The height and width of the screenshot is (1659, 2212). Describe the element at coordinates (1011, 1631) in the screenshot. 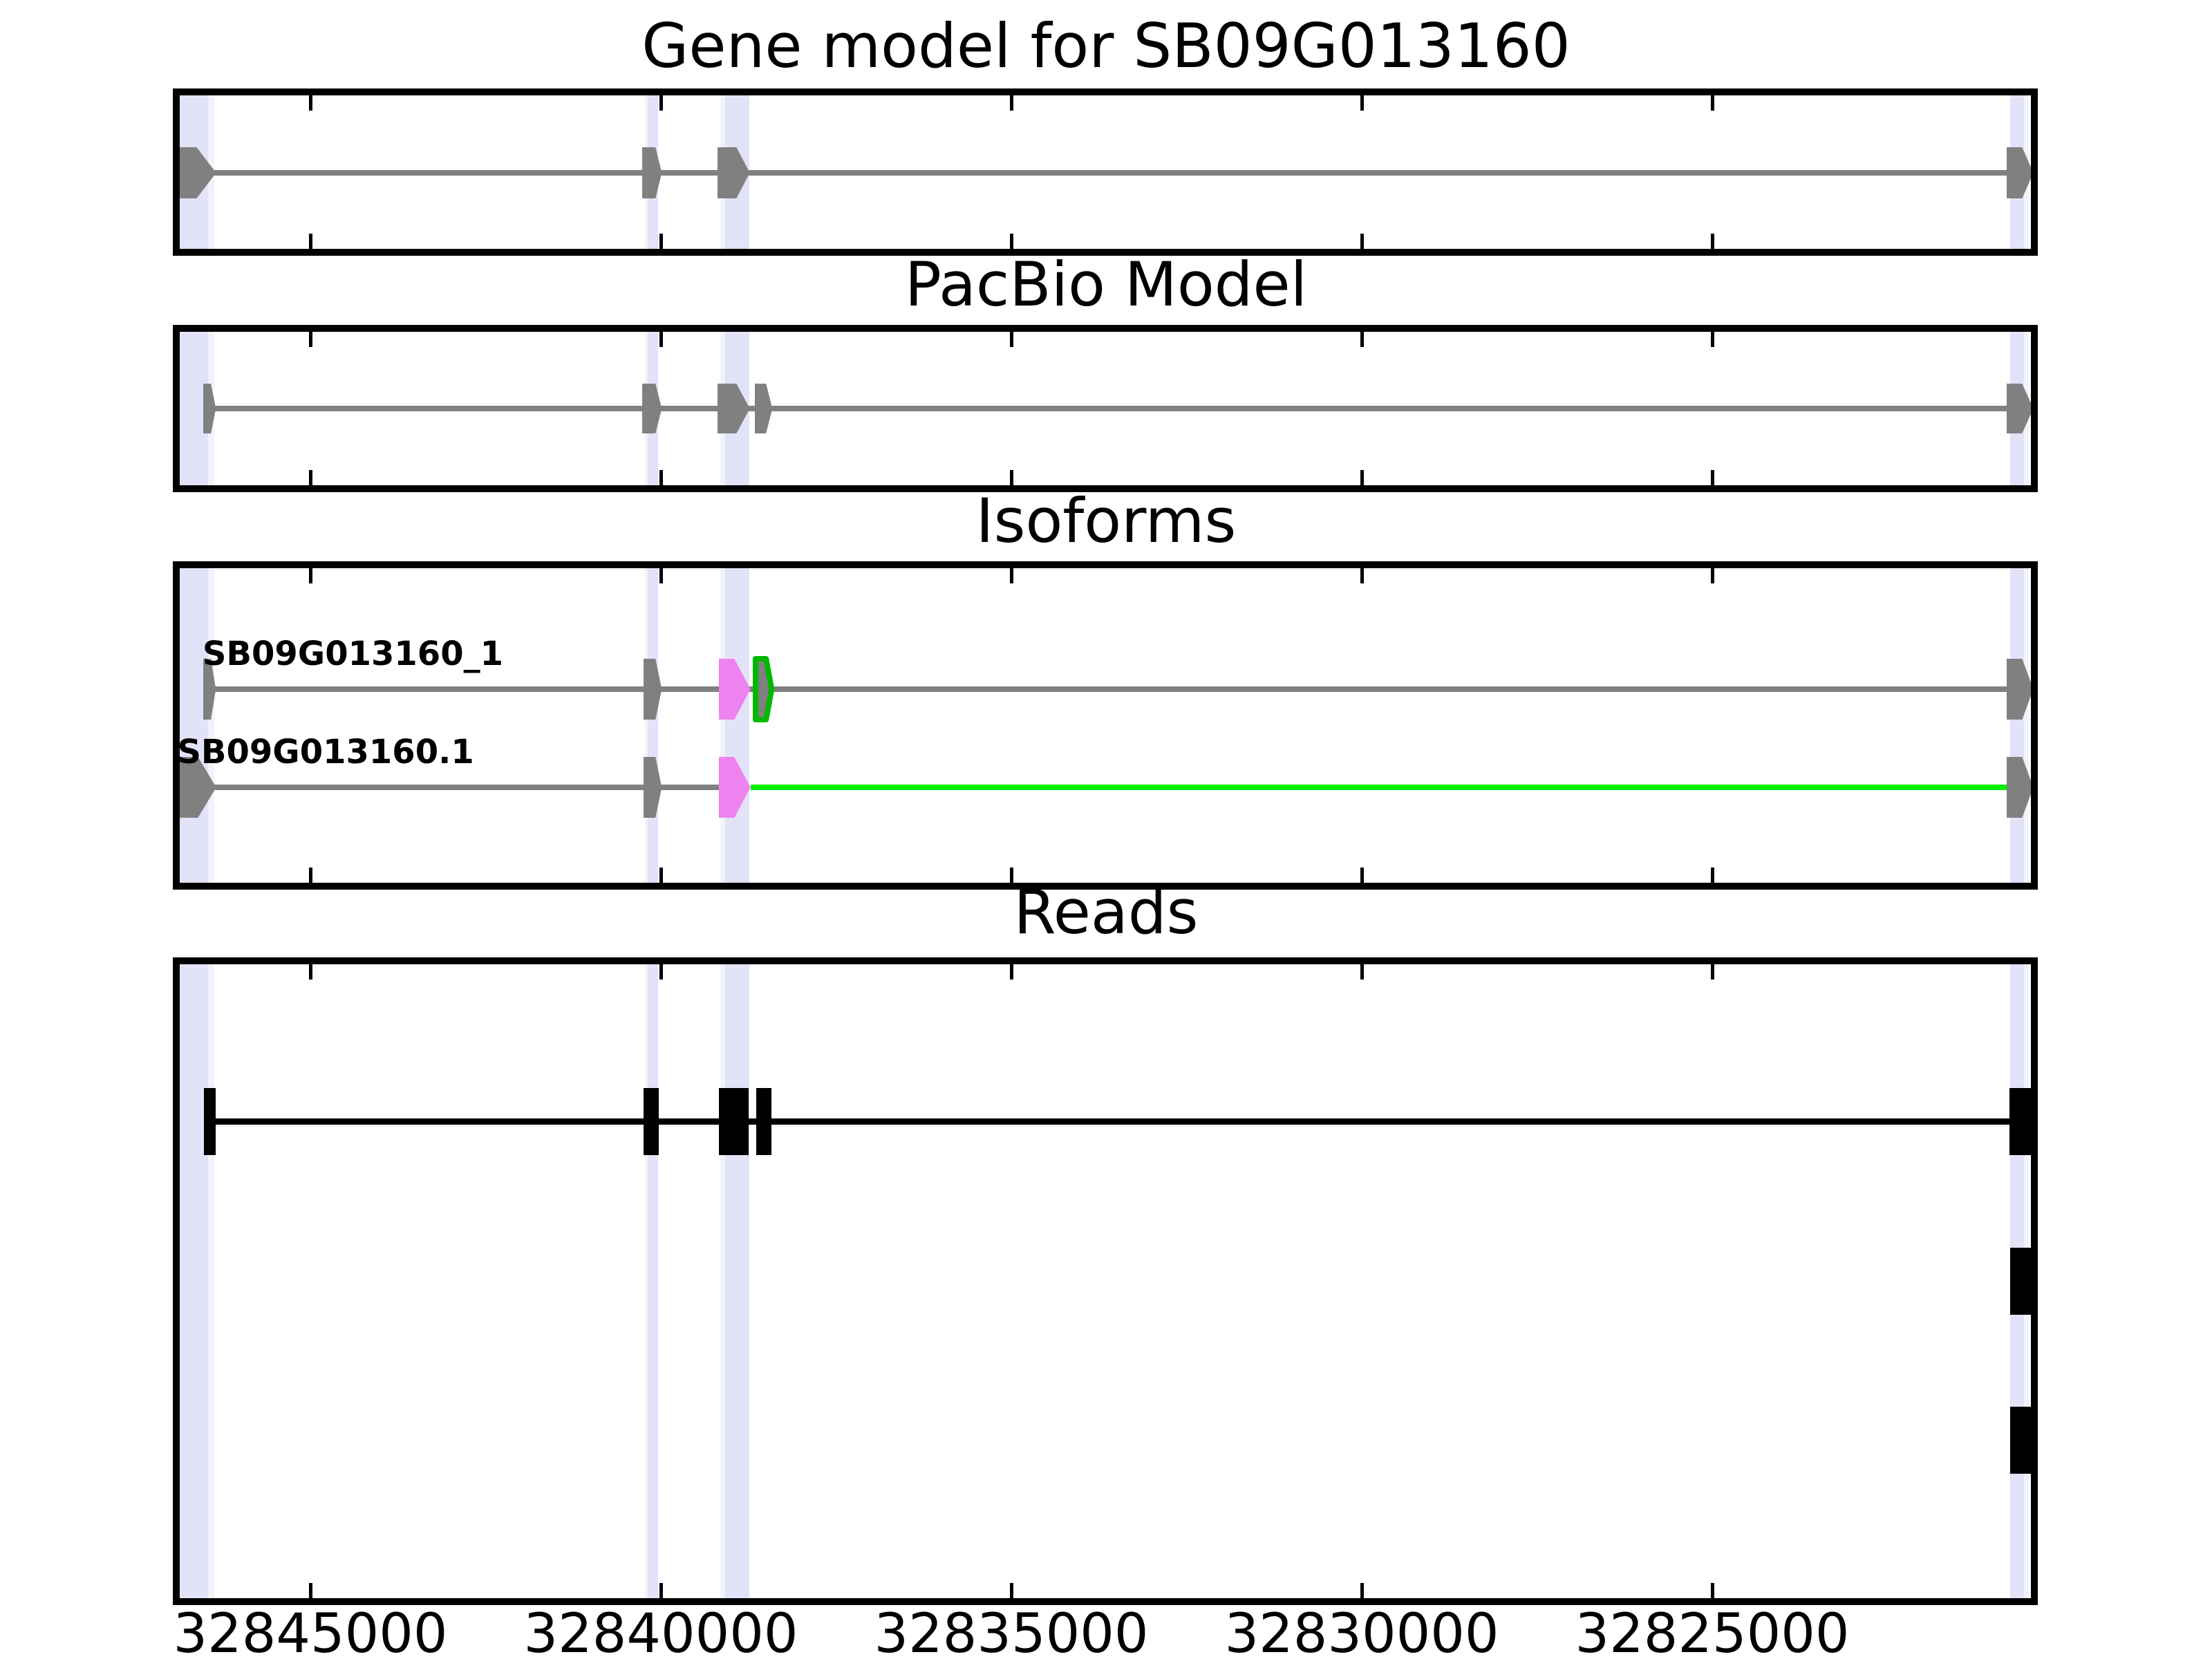

I see `axis-tick-label: 32835000` at that location.